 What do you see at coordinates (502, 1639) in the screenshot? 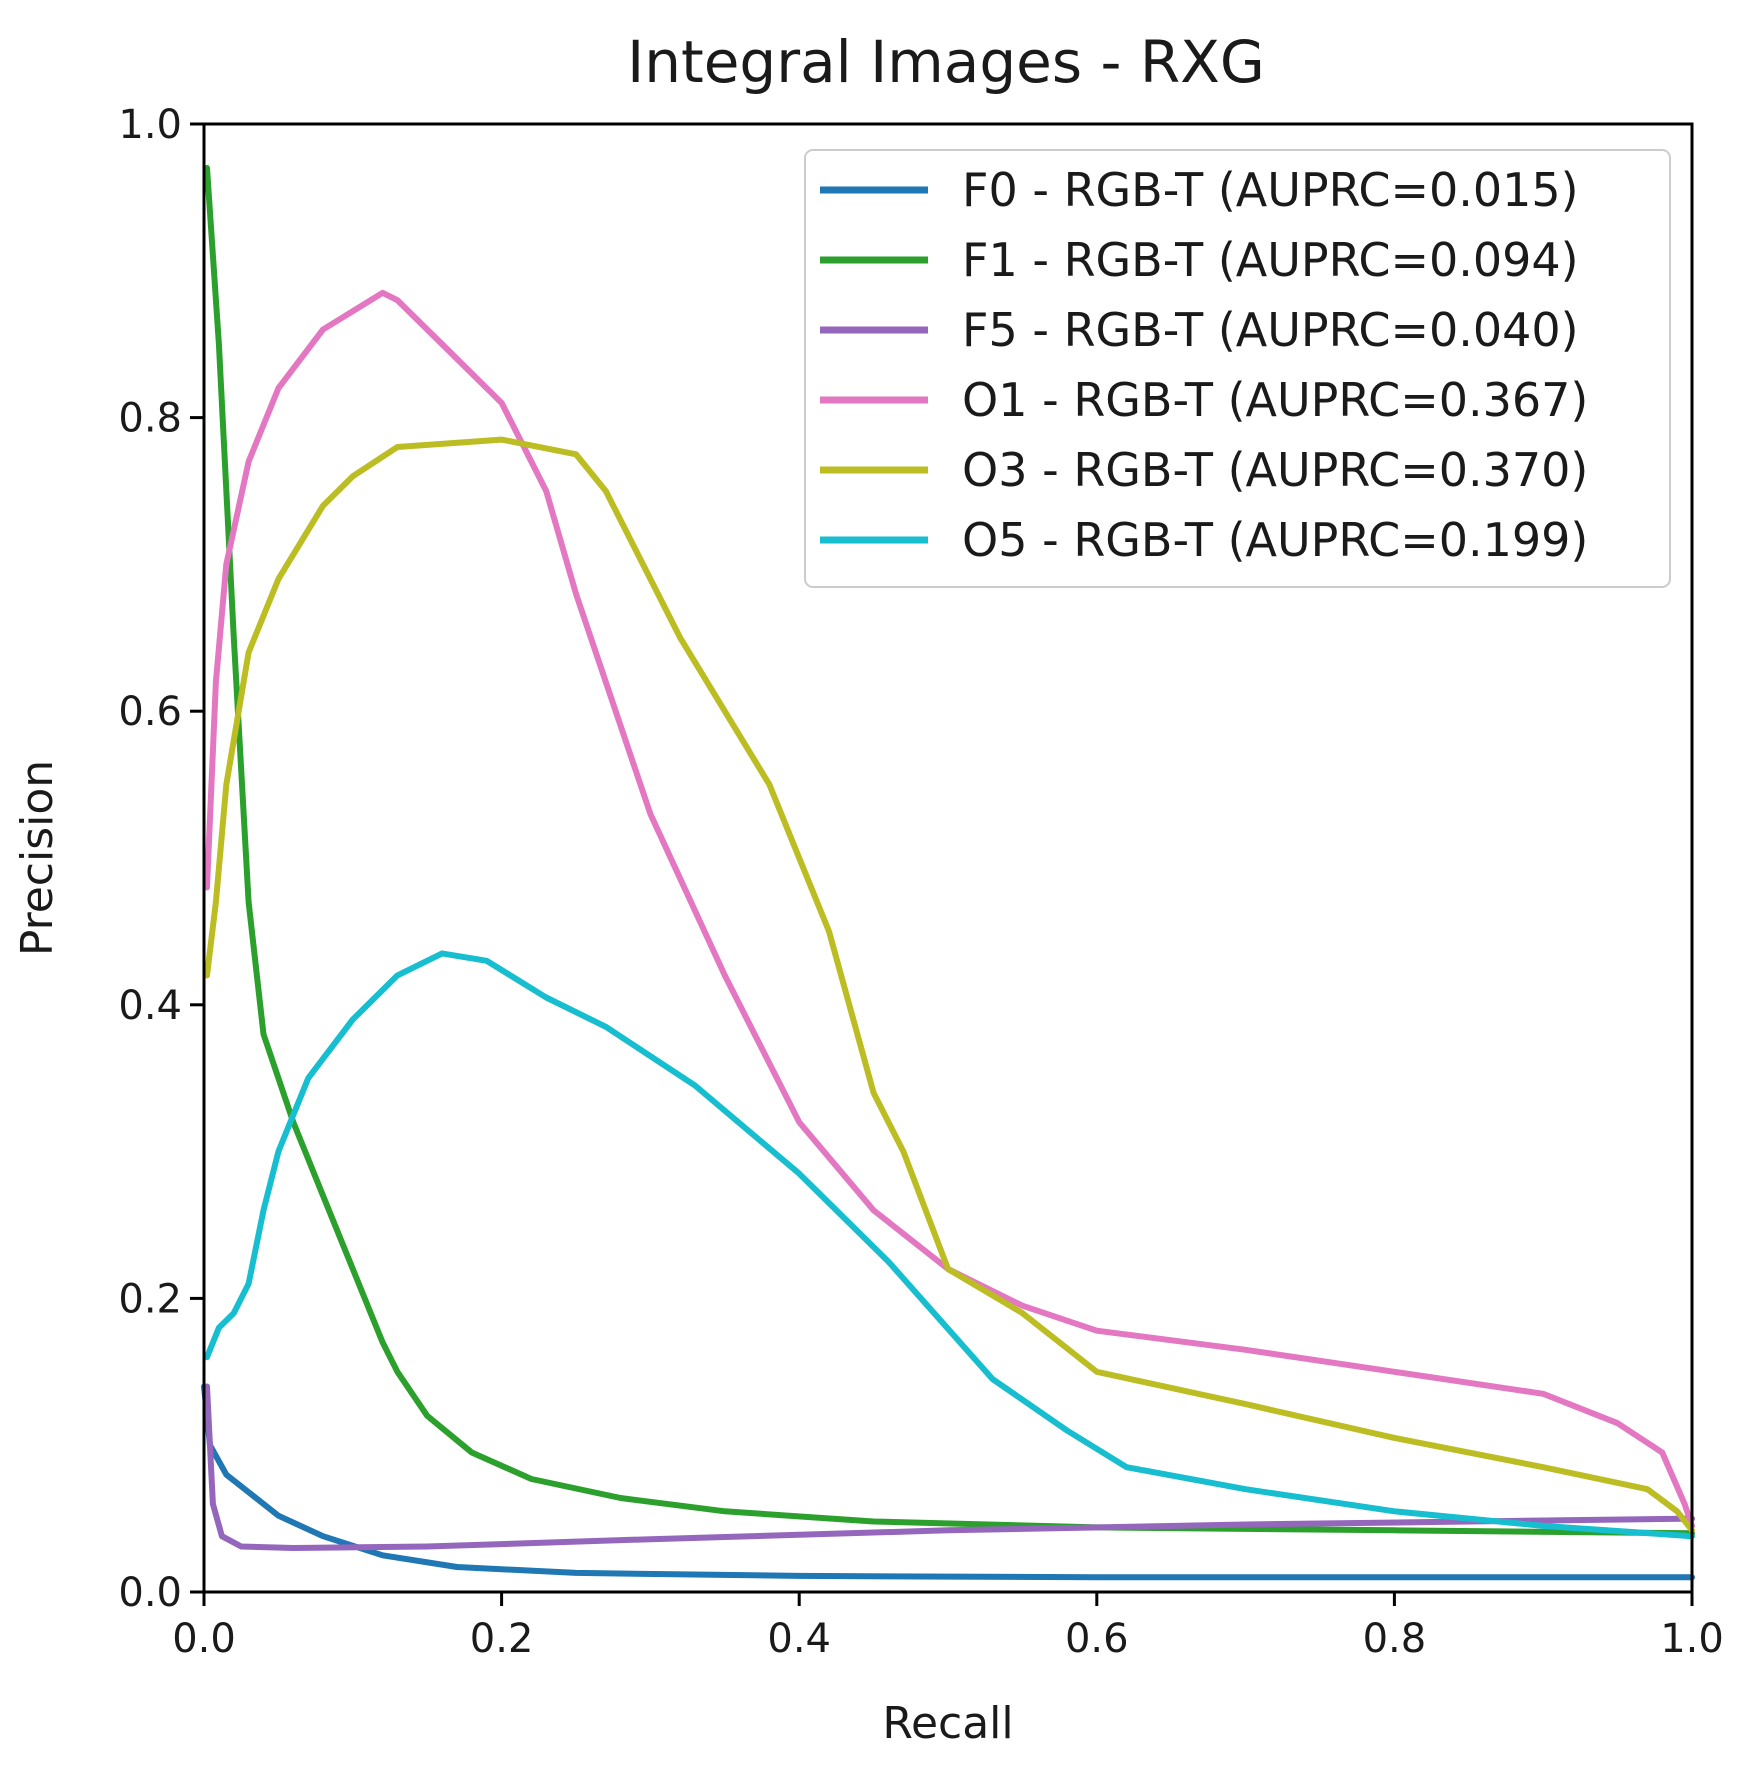
I see `x-tick-label: 0.2` at bounding box center [502, 1639].